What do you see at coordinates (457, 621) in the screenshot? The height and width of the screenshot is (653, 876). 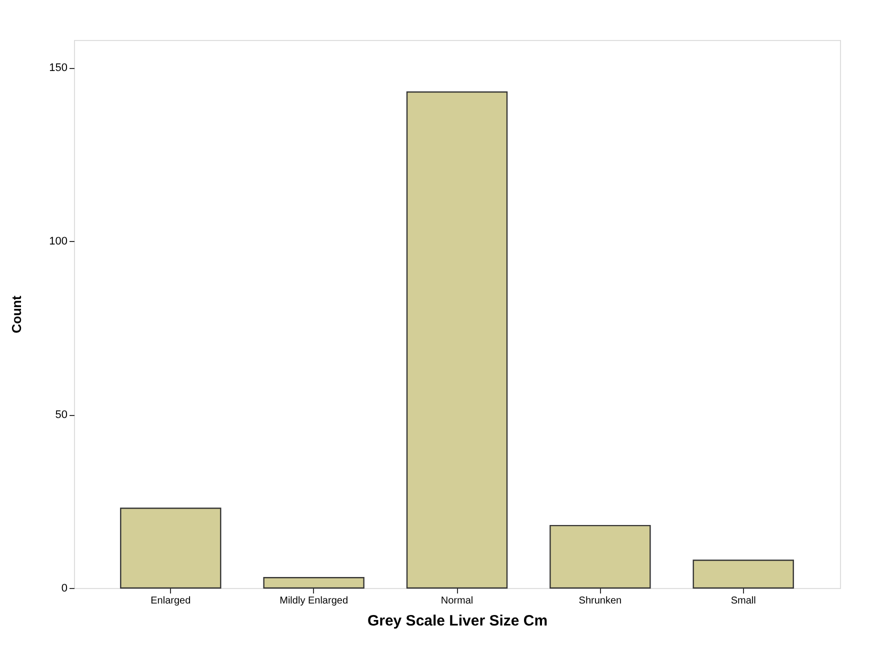 I see `x-axis-title: Grey Scale Liver Size Cm` at bounding box center [457, 621].